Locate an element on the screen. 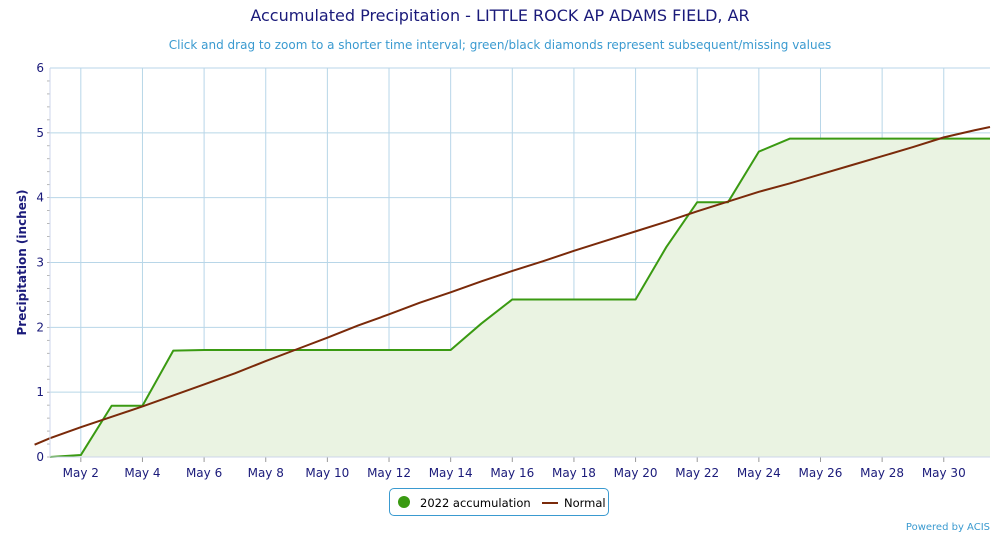  x-tick-label: May 22 is located at coordinates (697, 473).